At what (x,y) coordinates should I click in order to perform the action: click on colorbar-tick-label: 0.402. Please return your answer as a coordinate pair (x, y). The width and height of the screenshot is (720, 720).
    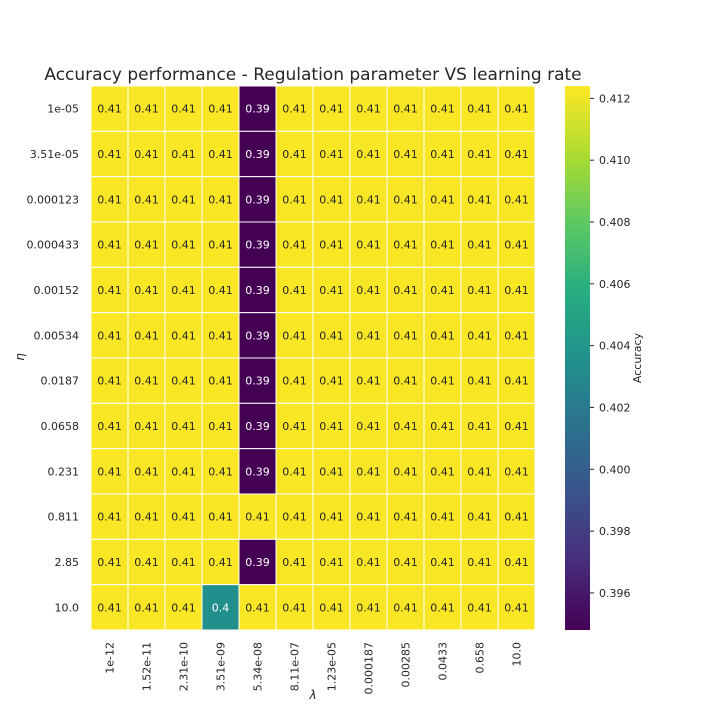
    Looking at the image, I should click on (615, 407).